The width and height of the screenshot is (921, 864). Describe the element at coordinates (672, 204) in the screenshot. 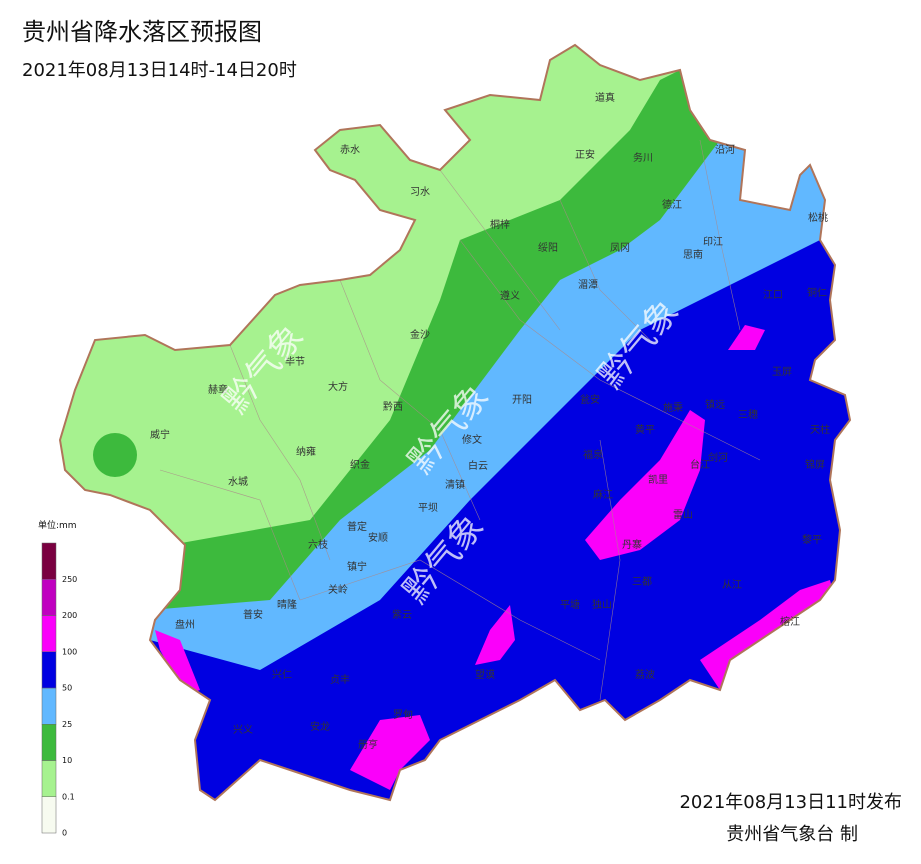

I see `county-label: 德江` at that location.